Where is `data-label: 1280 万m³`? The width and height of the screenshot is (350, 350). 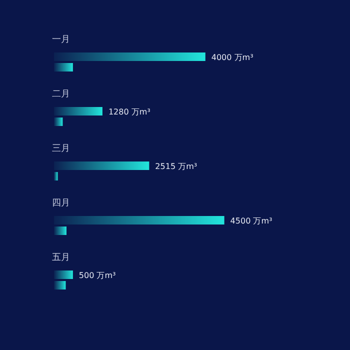 data-label: 1280 万m³ is located at coordinates (129, 111).